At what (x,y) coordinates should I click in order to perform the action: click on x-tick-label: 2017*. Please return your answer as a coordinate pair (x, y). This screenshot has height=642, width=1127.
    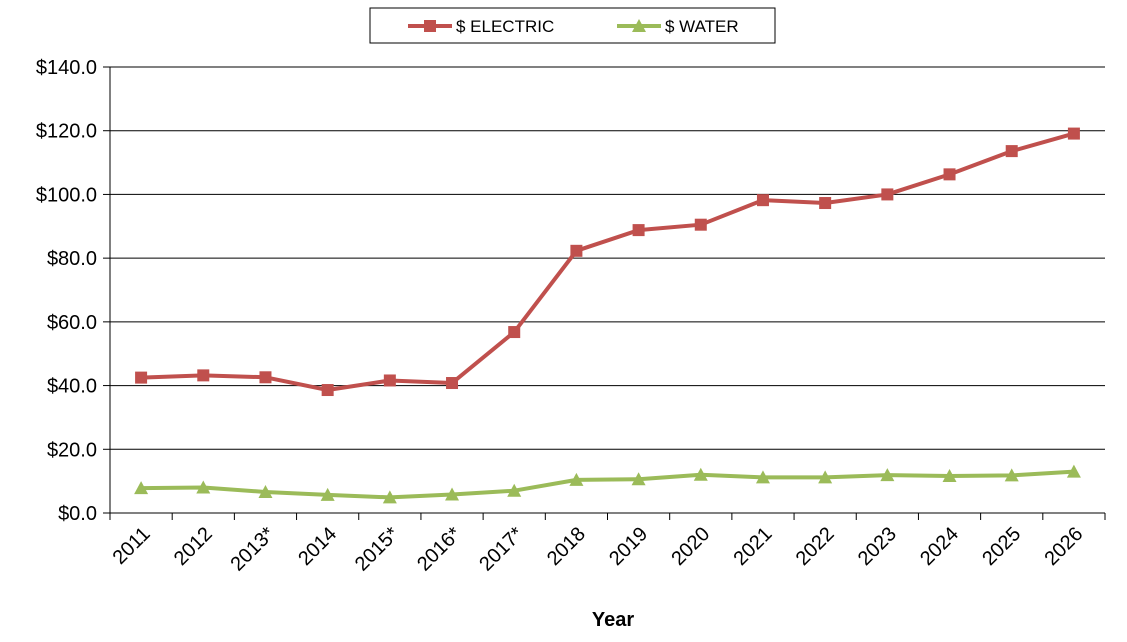
    Looking at the image, I should click on (501, 549).